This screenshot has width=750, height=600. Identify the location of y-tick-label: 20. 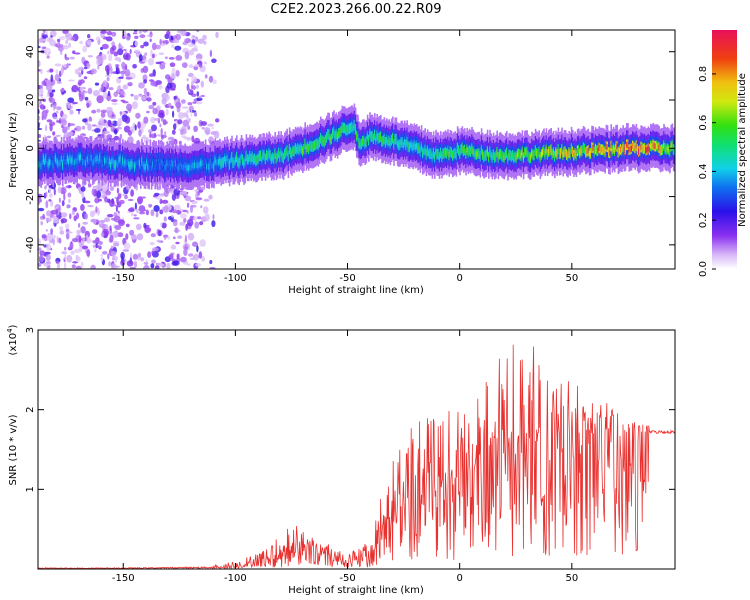
(30, 100).